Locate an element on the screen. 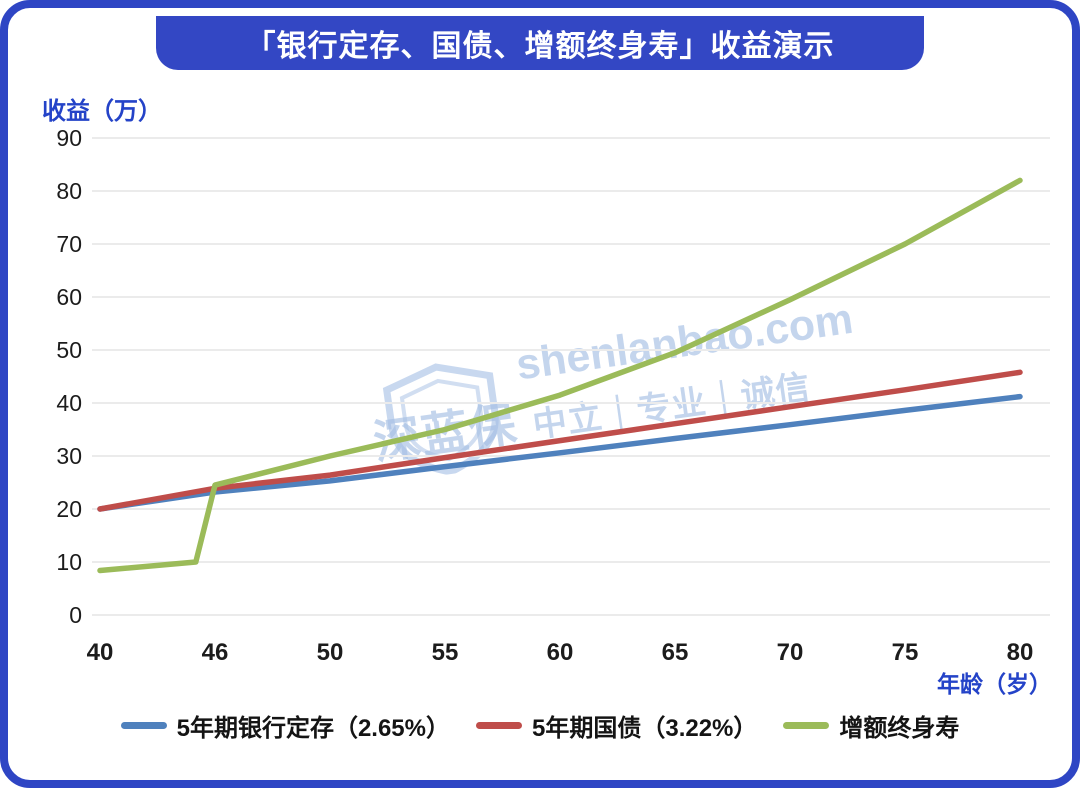 Image resolution: width=1080 pixels, height=788 pixels. legend-item: 5年期国债（3.22%） is located at coordinates (616, 725).